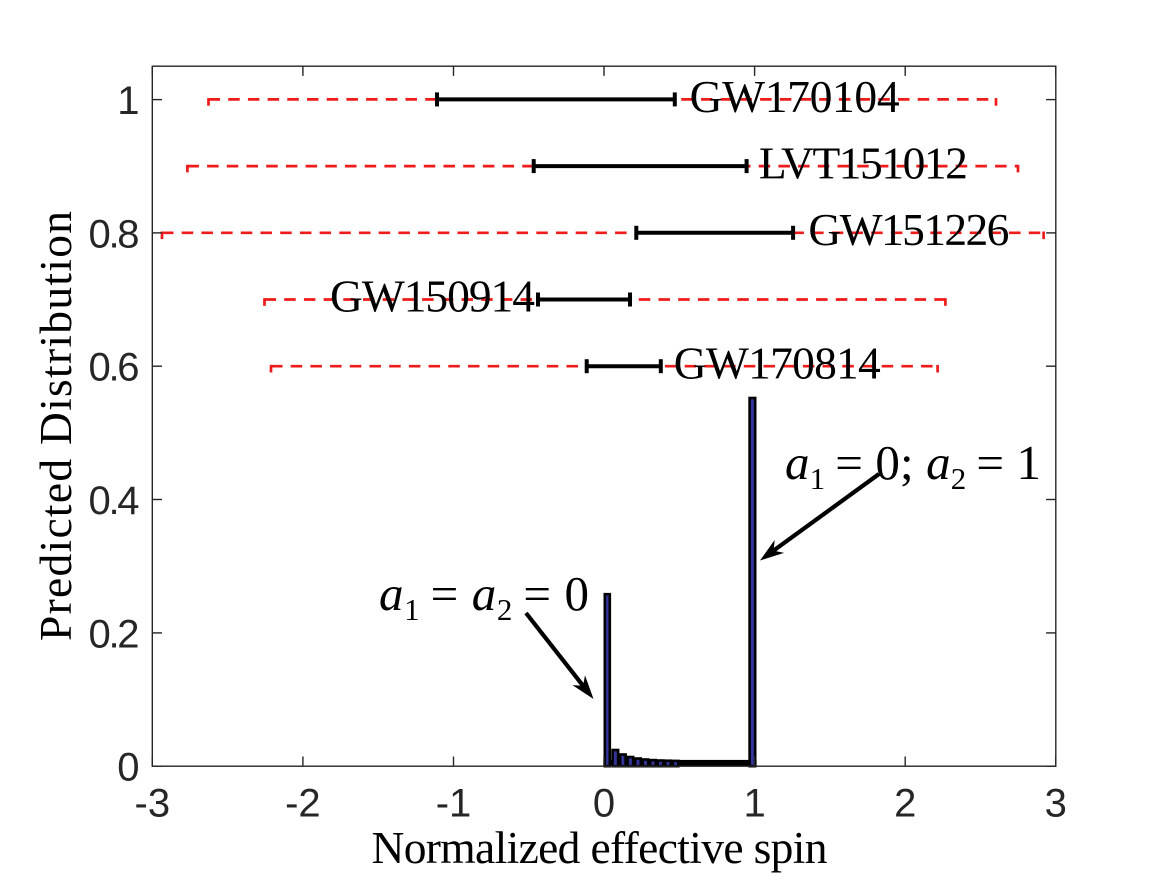 The height and width of the screenshot is (875, 1167). What do you see at coordinates (1056, 803) in the screenshot?
I see `svg-text: 3` at bounding box center [1056, 803].